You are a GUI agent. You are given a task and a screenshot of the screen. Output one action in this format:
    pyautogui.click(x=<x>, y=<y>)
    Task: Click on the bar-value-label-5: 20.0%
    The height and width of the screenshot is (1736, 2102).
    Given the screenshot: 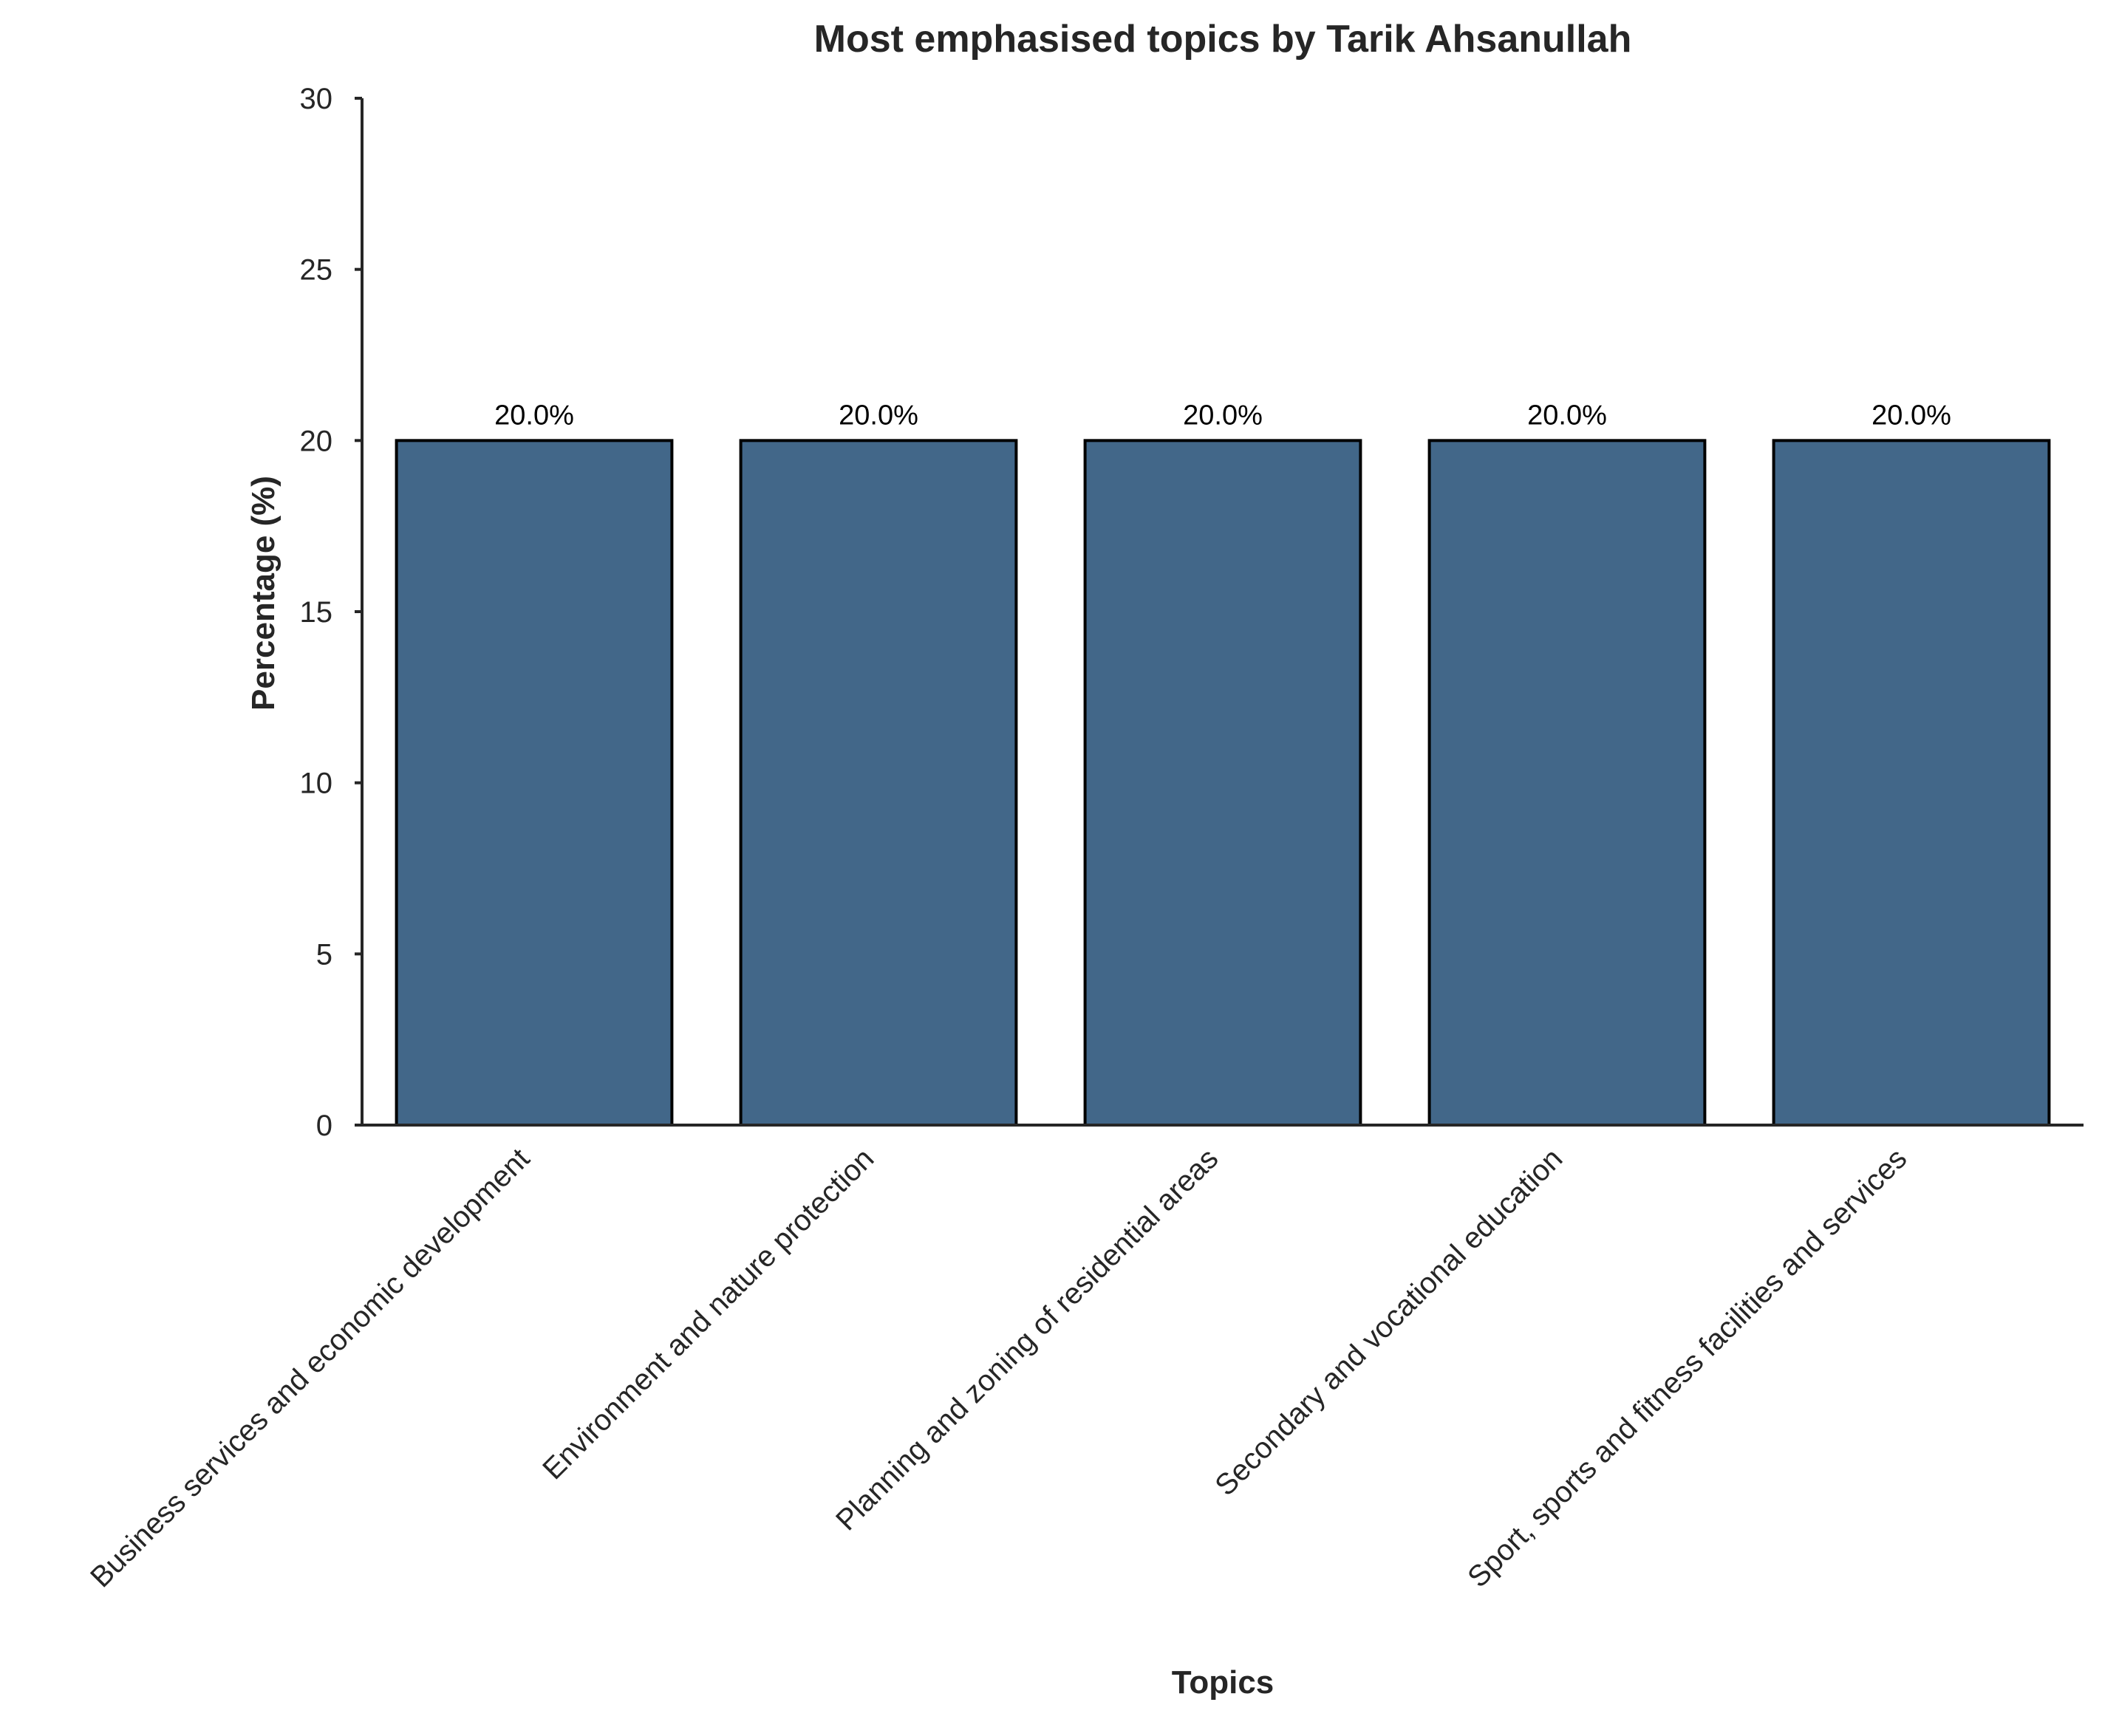 What is the action you would take?
    pyautogui.click(x=1911, y=415)
    